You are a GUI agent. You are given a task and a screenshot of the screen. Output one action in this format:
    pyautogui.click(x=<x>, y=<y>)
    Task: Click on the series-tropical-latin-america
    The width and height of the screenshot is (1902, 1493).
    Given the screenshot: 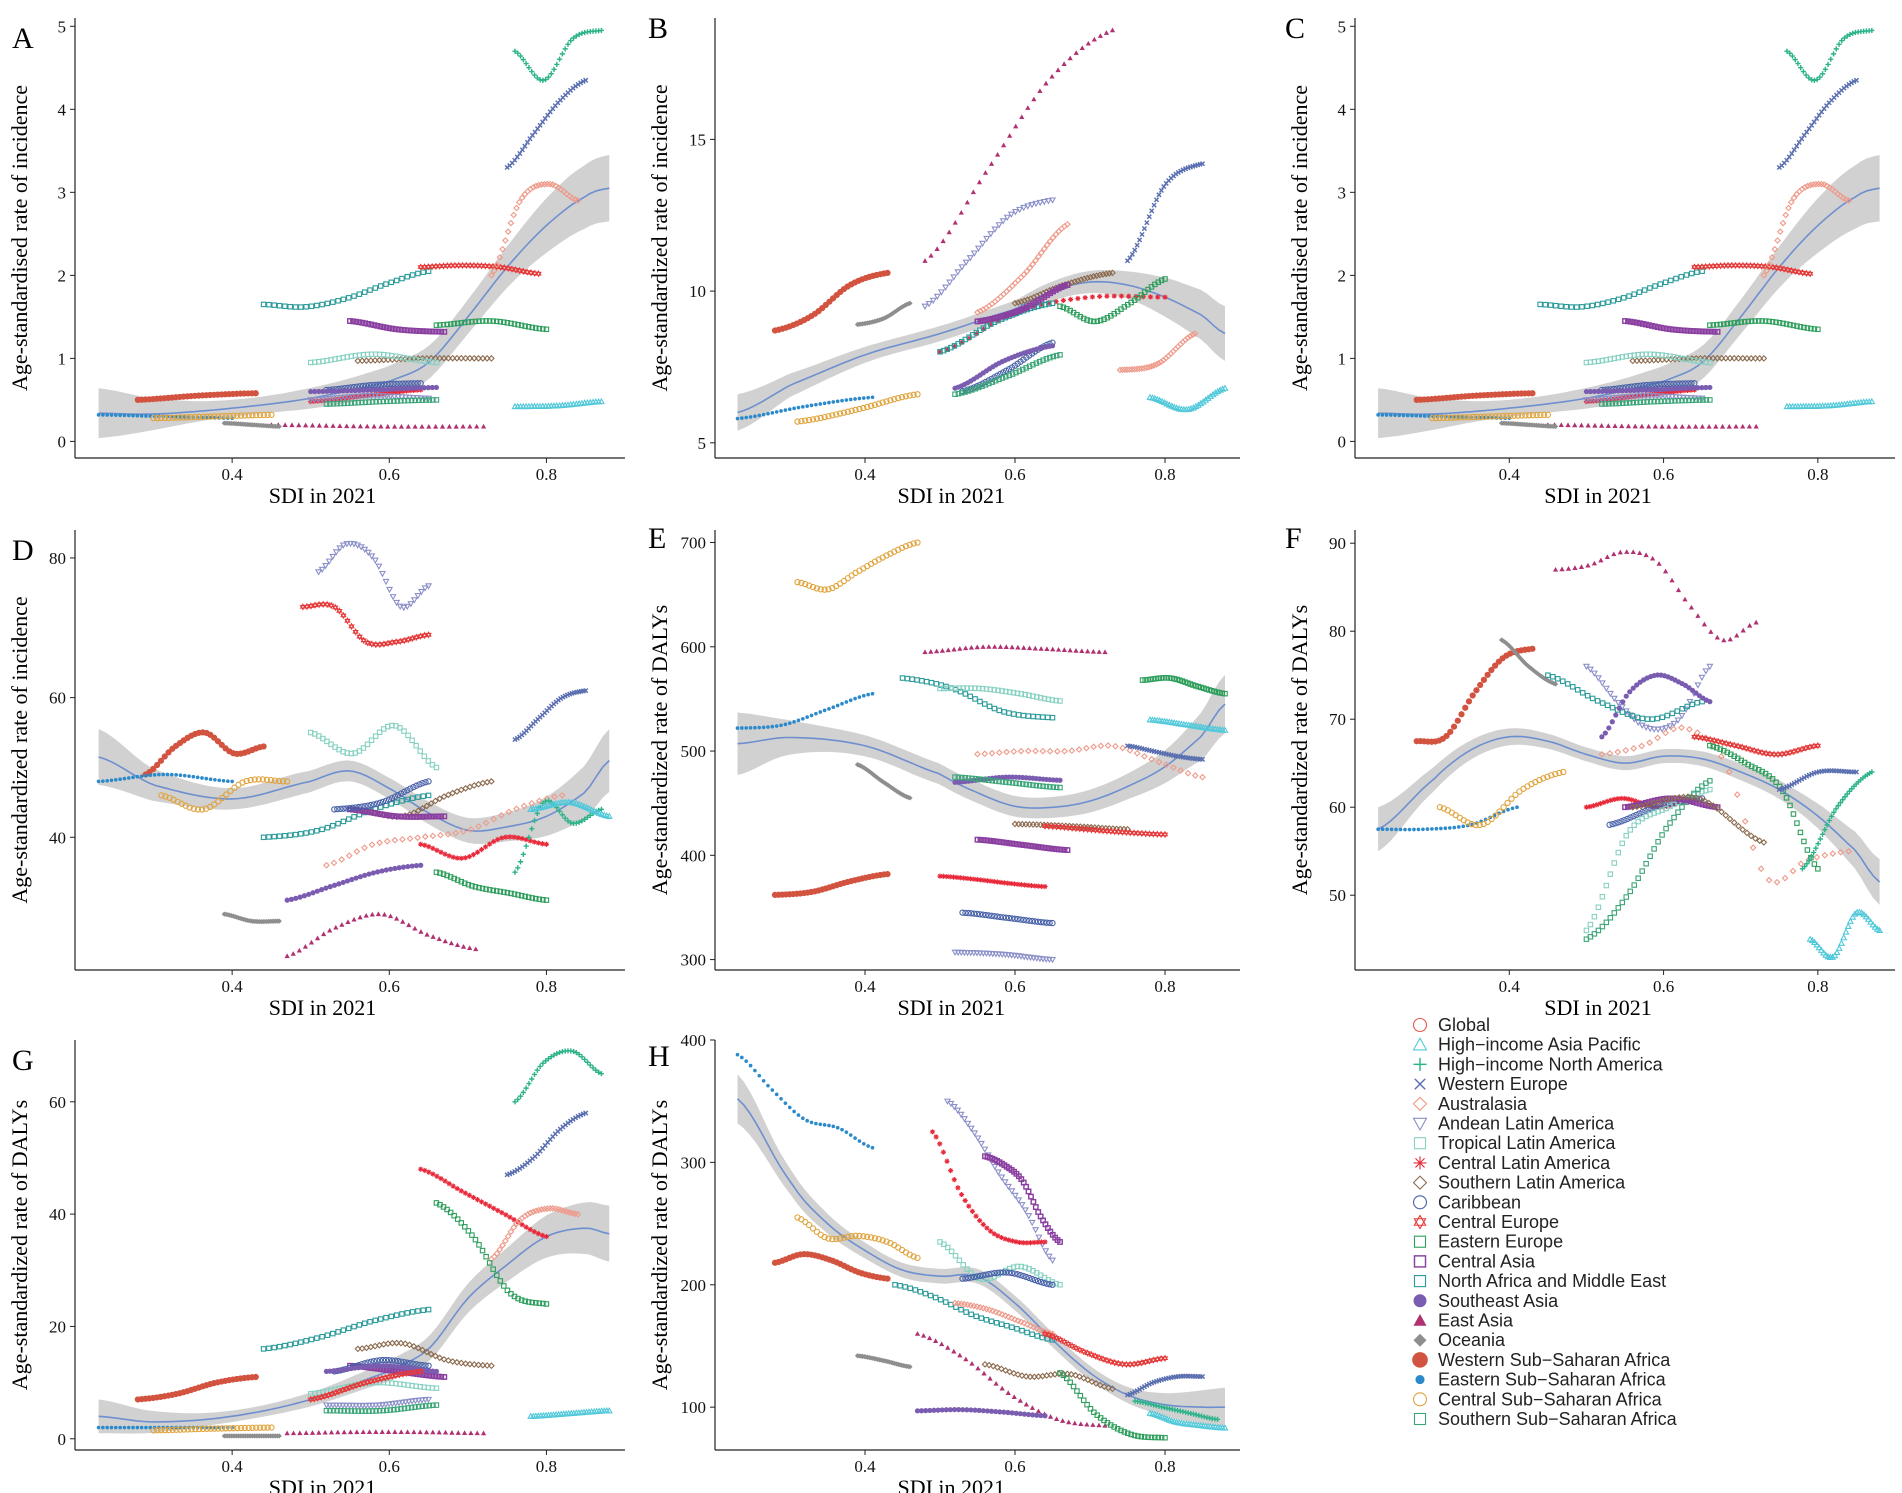 What is the action you would take?
    pyautogui.click(x=1000, y=694)
    